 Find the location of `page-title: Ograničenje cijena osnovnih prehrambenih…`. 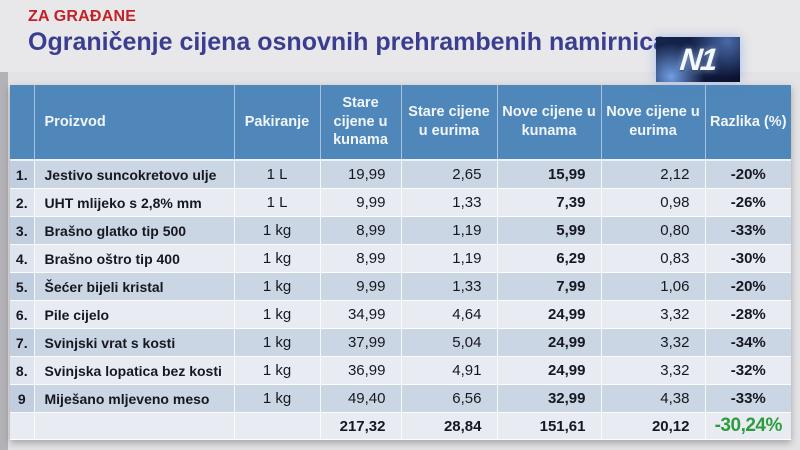

page-title: Ograničenje cijena osnovnih prehrambenih… is located at coordinates (348, 42).